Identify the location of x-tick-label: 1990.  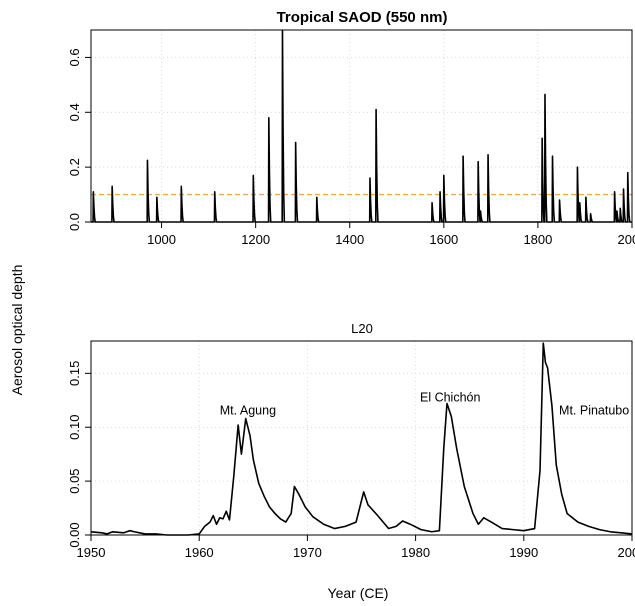
(523, 552).